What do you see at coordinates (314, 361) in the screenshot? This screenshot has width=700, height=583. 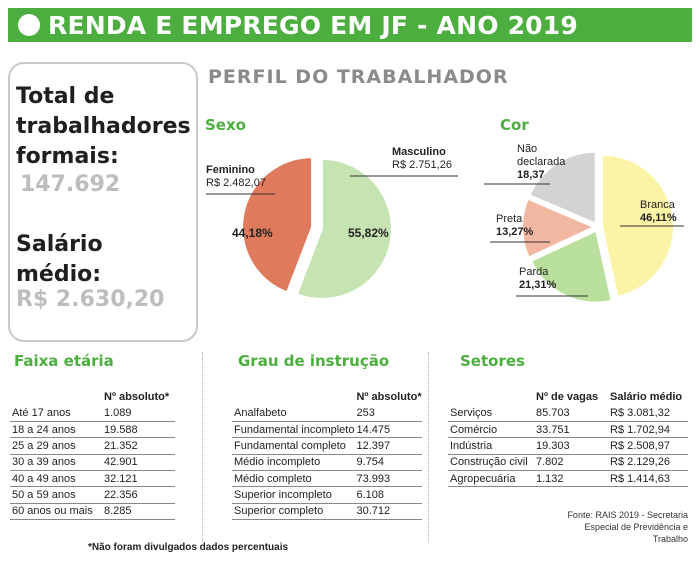 I see `grau-instrucao-title: Grau de instrução` at bounding box center [314, 361].